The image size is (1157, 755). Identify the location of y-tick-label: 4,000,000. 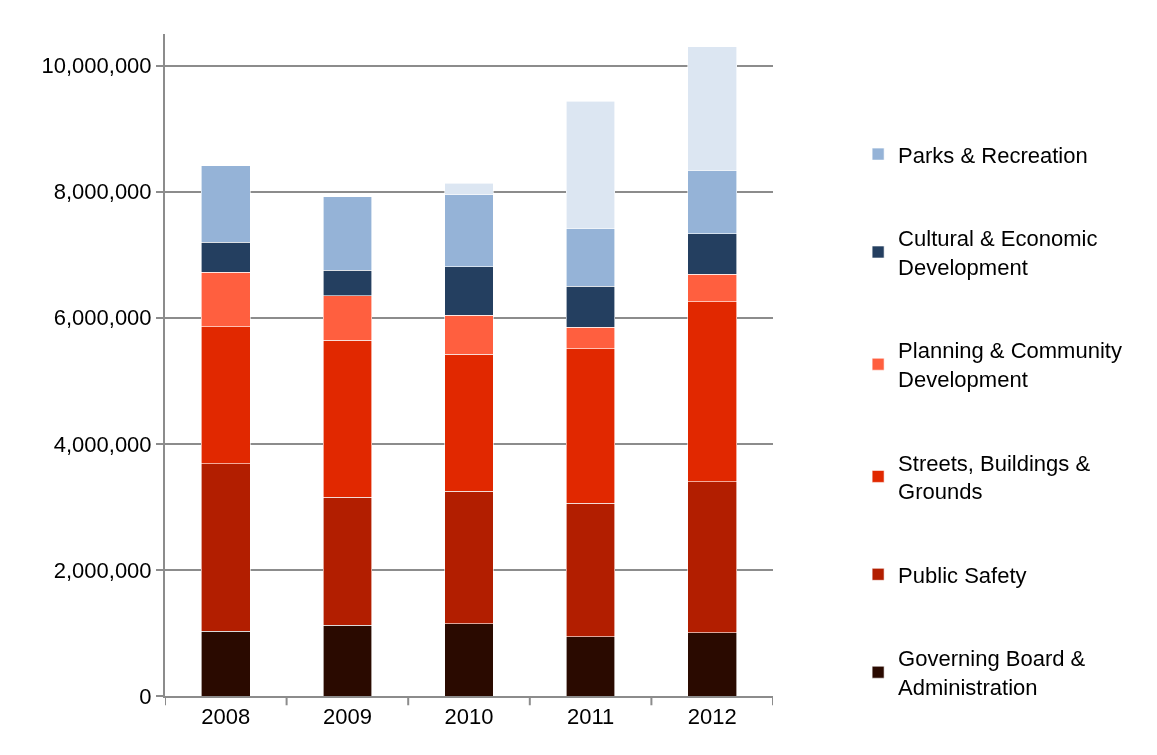
(102, 444).